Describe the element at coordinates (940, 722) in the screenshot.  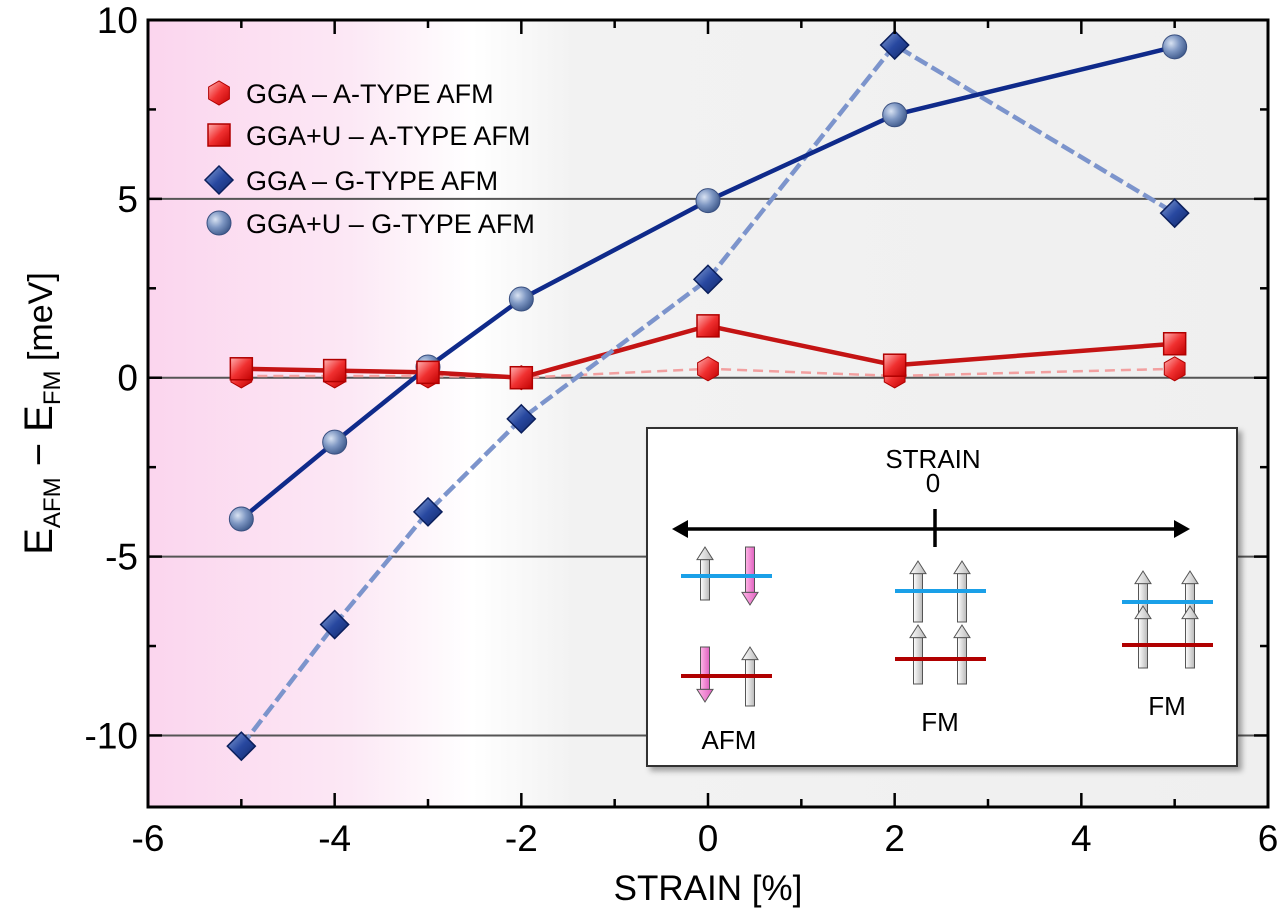
I see `fm-label-1: FM` at that location.